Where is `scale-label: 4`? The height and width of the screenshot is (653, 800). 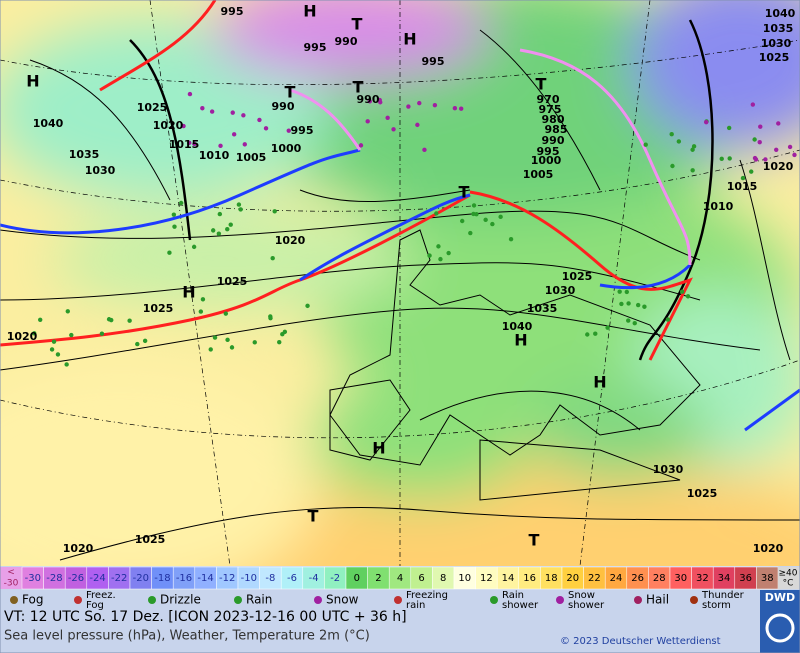
scale-label: 4 is located at coordinates (400, 578).